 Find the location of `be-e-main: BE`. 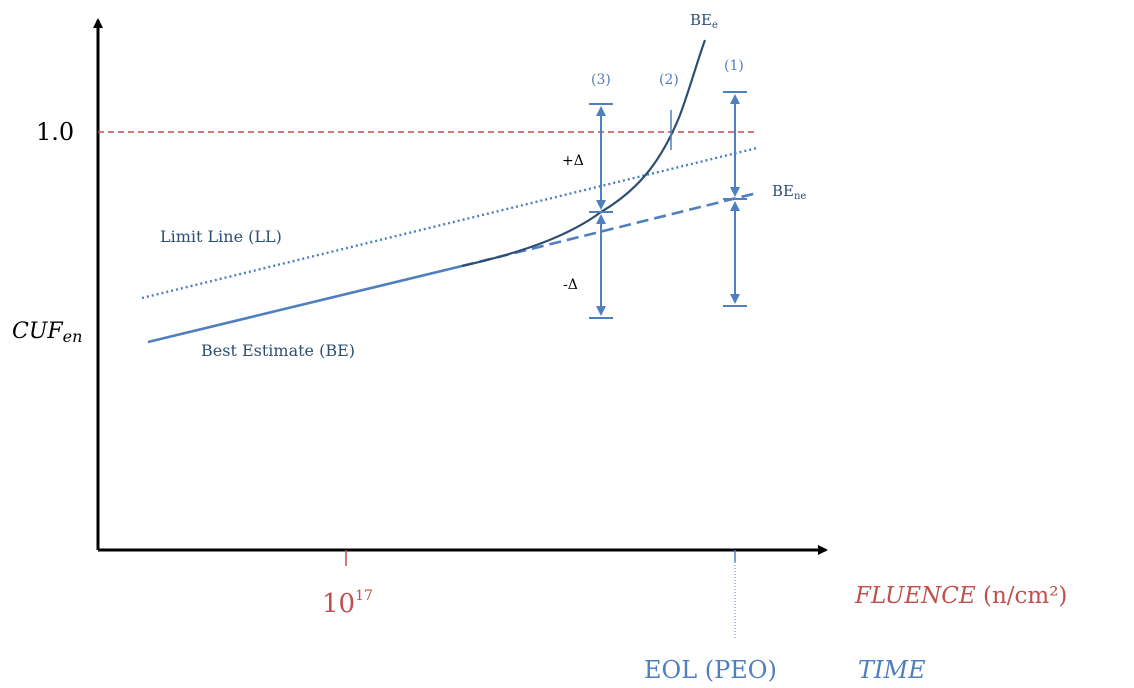

be-e-main: BE is located at coordinates (701, 20).